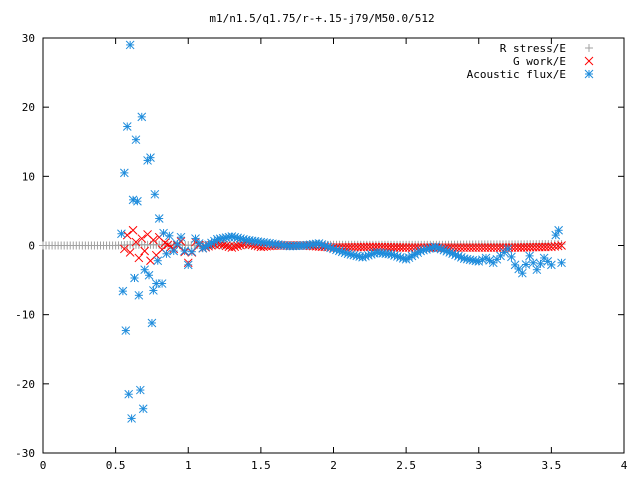 The height and width of the screenshot is (480, 640). I want to click on x-tick-label: 0, so click(43, 465).